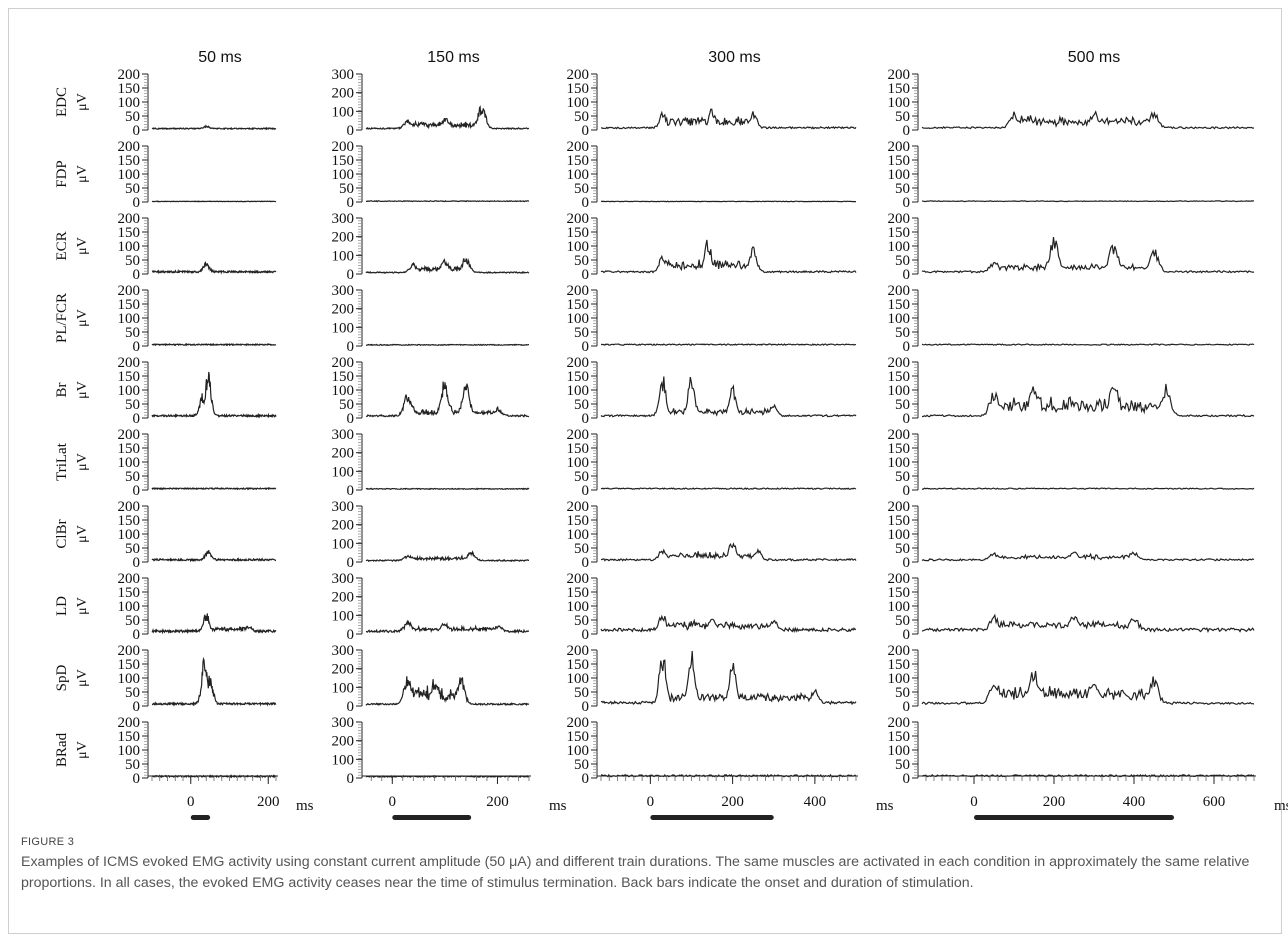 The image size is (1288, 945). Describe the element at coordinates (1088, 344) in the screenshot. I see `emg-trace-plfcr` at that location.